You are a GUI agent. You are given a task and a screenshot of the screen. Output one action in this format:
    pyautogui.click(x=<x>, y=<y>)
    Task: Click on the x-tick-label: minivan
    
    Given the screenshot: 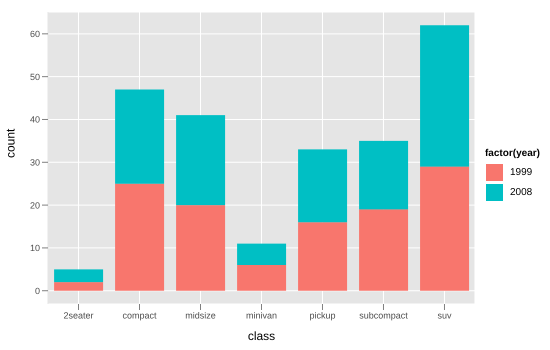 What is the action you would take?
    pyautogui.click(x=261, y=315)
    